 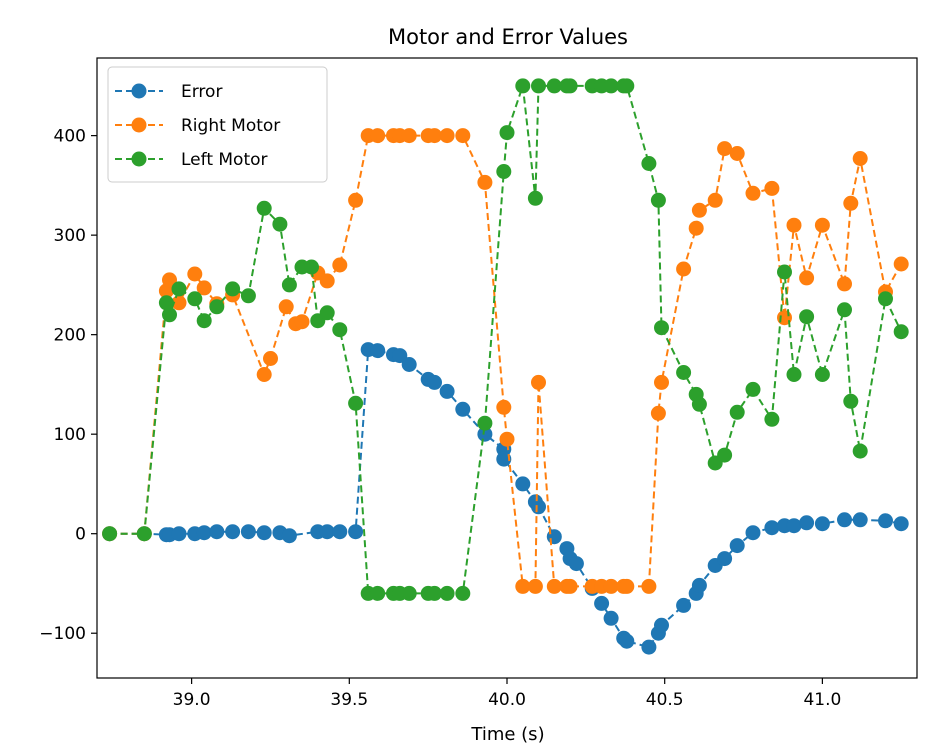 I want to click on x-tick-label: 40.0, so click(x=507, y=700).